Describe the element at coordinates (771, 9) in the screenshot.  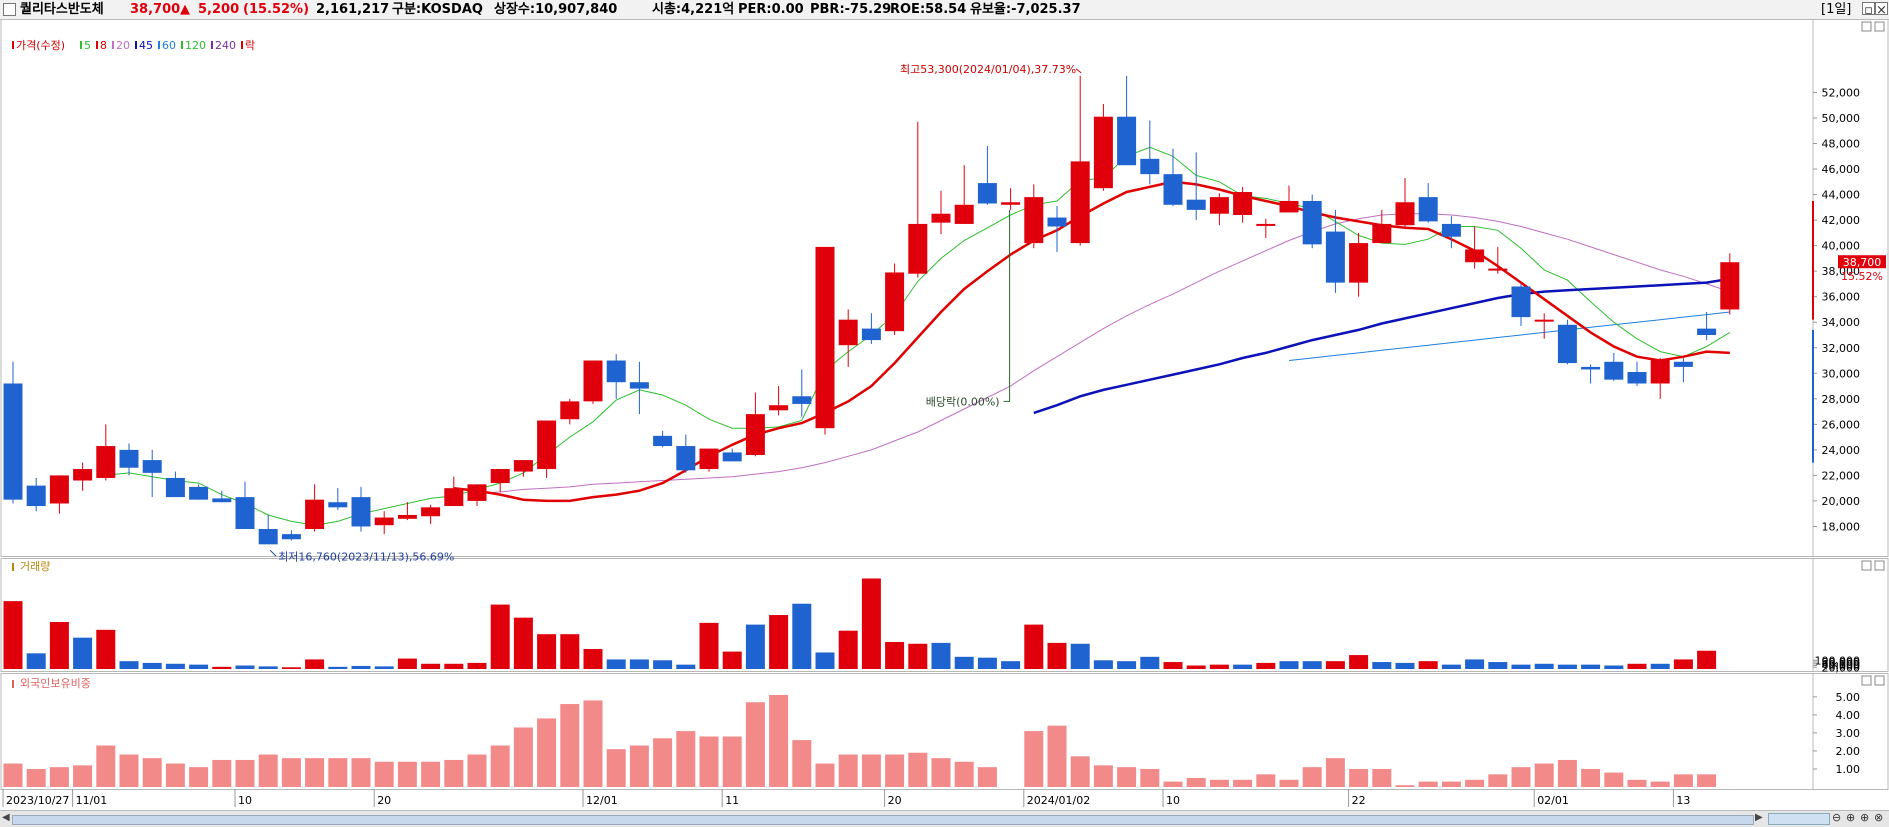
I see `per-value: PER:0.00` at that location.